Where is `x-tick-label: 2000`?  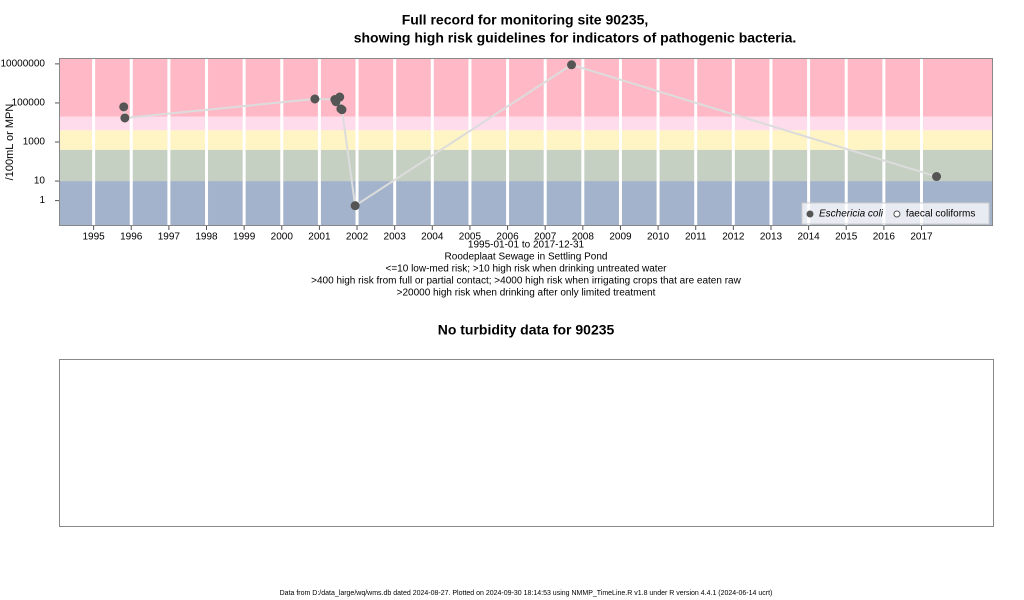
x-tick-label: 2000 is located at coordinates (282, 237).